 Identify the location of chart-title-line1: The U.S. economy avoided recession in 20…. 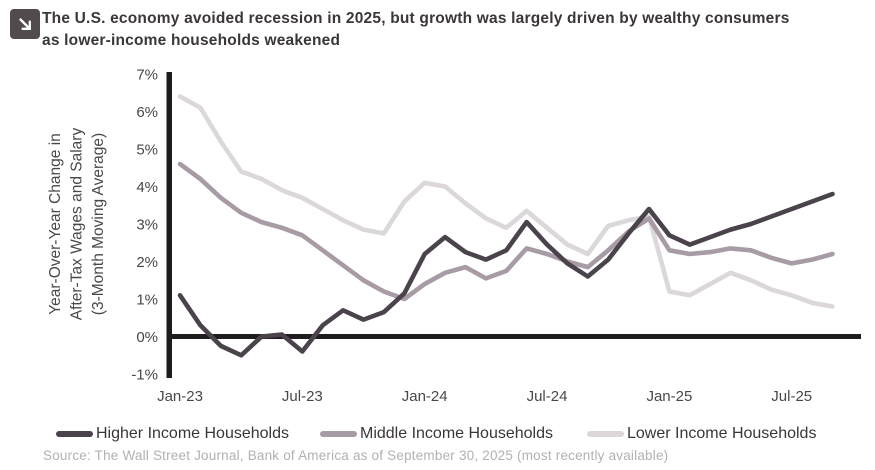
(416, 18).